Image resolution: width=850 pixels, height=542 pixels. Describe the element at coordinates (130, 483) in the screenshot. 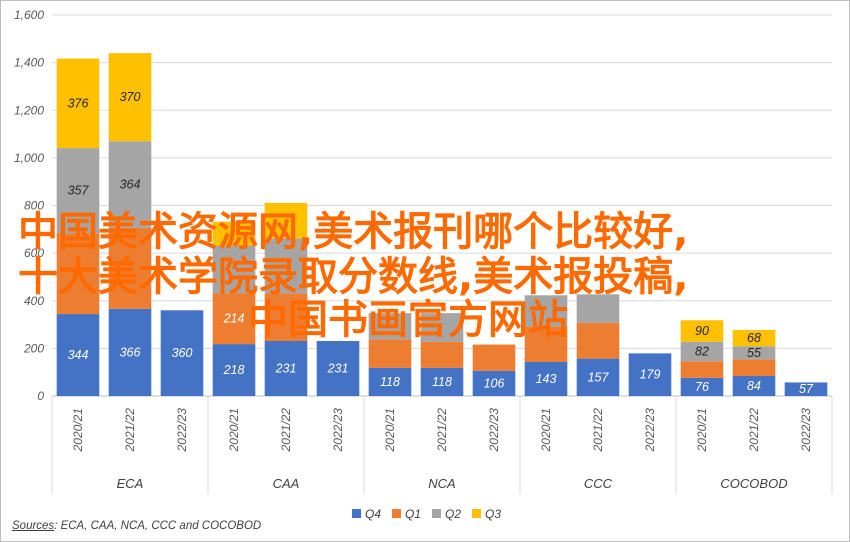

I see `group-label: ECA` at that location.